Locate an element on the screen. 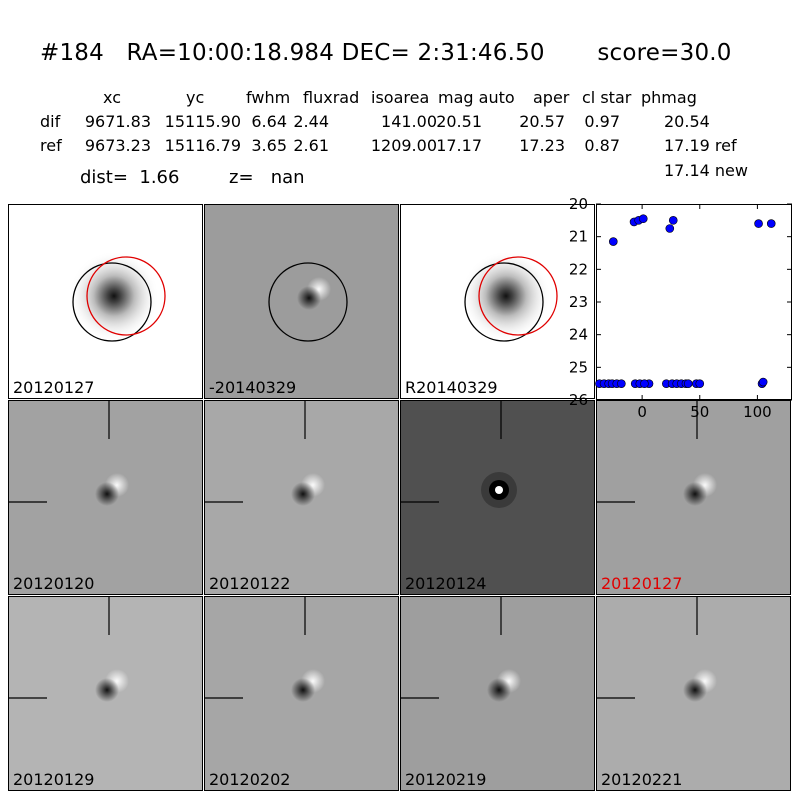  col-fwhm: fwhm is located at coordinates (268, 97).